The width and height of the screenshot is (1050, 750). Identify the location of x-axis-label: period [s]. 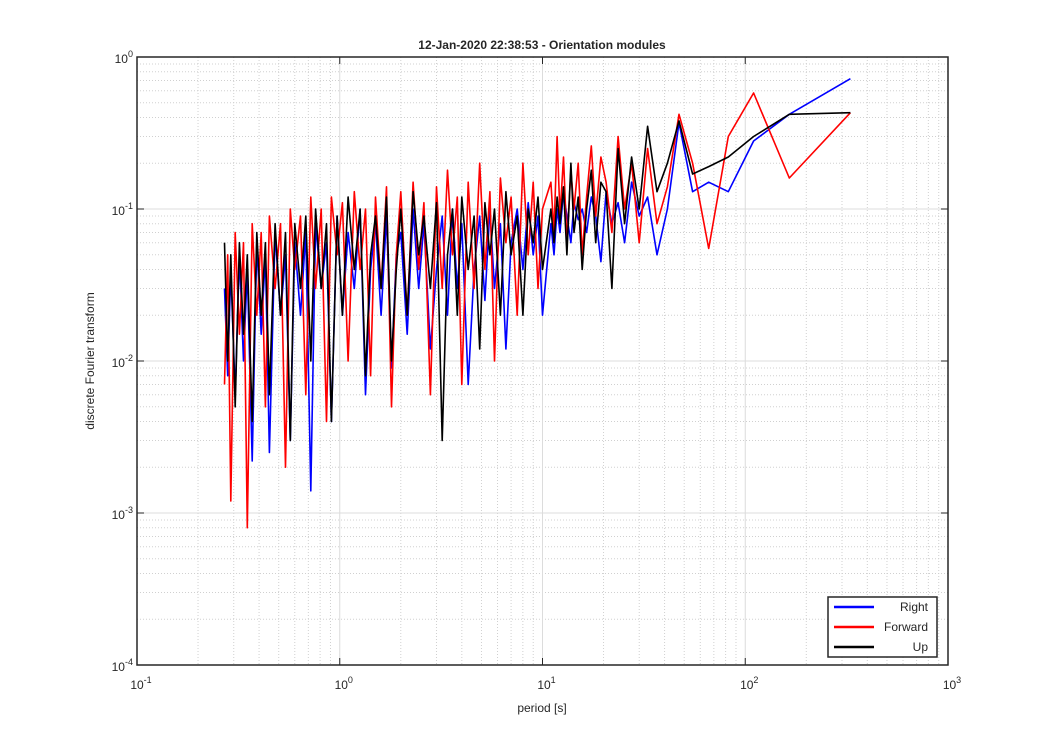
(541, 708).